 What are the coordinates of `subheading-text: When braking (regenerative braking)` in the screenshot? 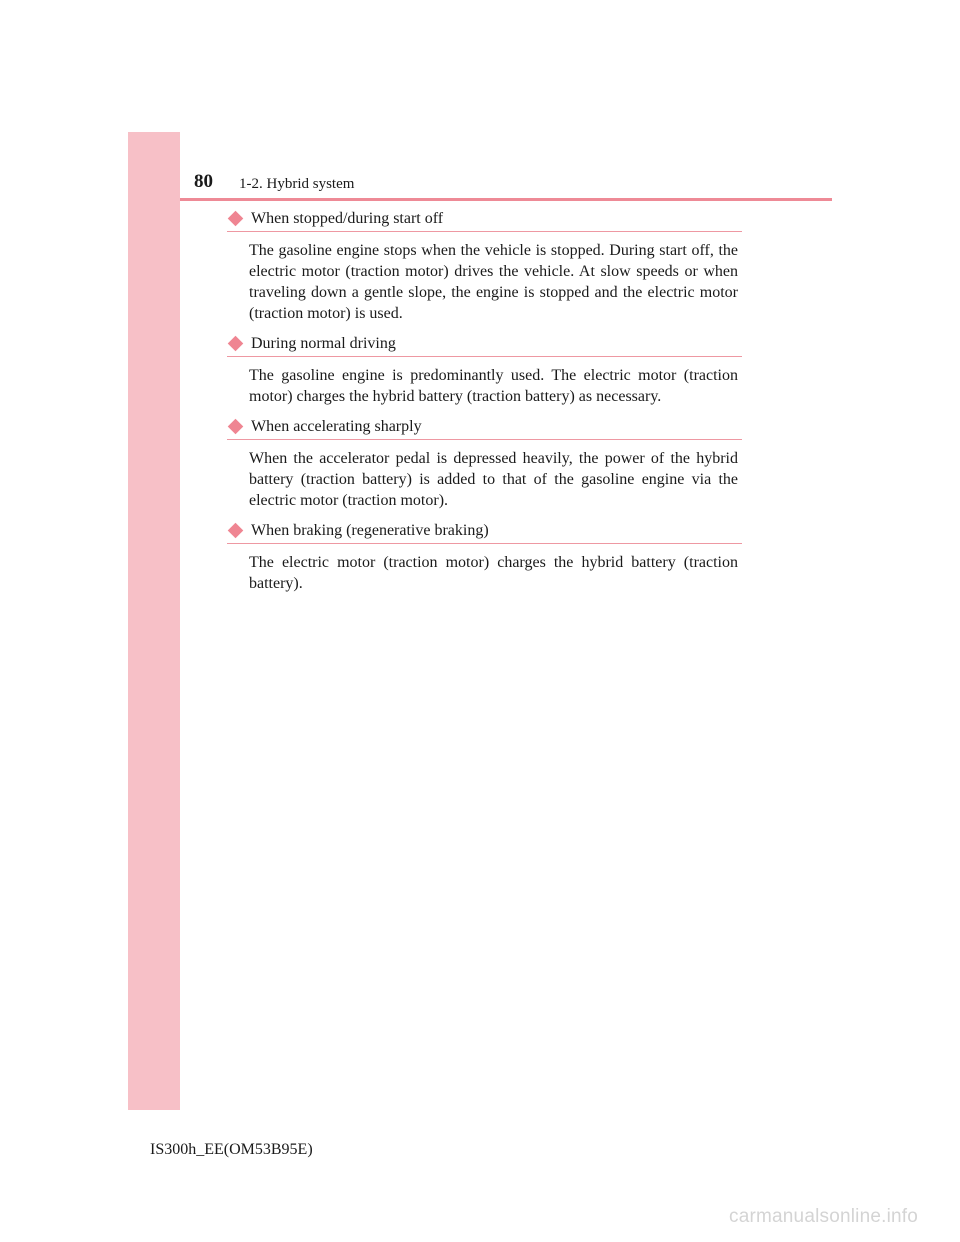 It's located at (370, 530).